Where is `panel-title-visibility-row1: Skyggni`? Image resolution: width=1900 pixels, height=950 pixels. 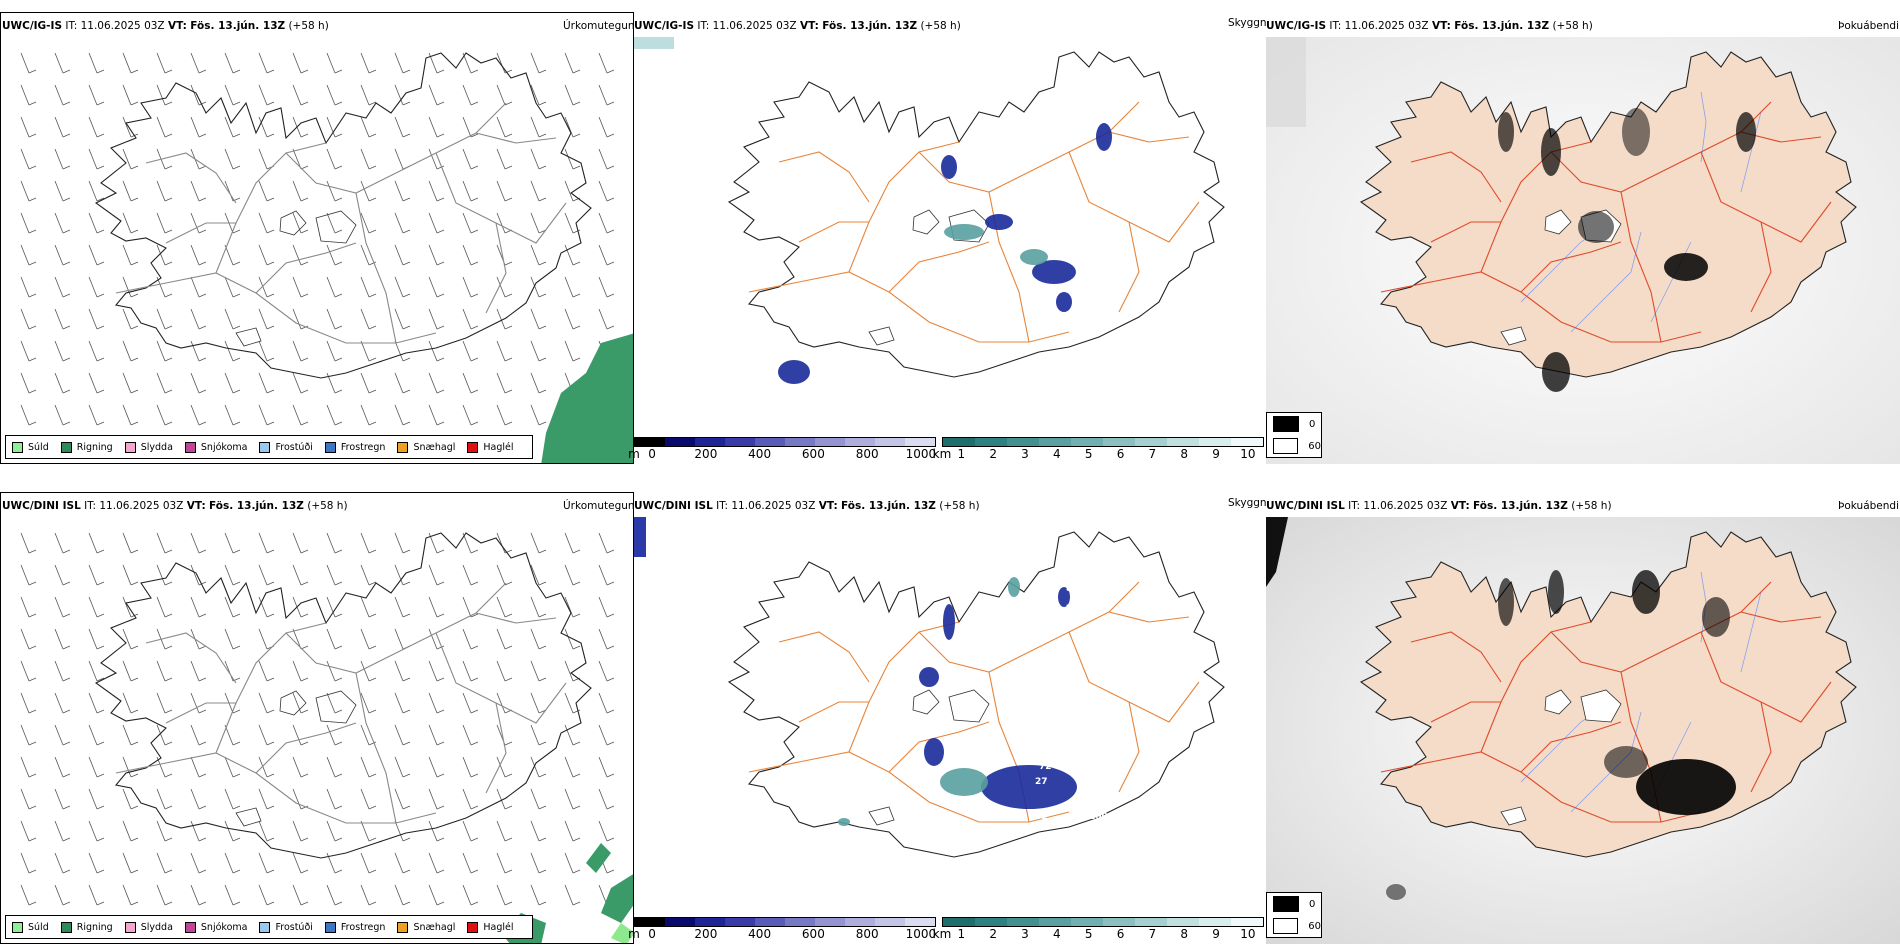
panel-title-visibility-row1: Skyggni is located at coordinates (1249, 23).